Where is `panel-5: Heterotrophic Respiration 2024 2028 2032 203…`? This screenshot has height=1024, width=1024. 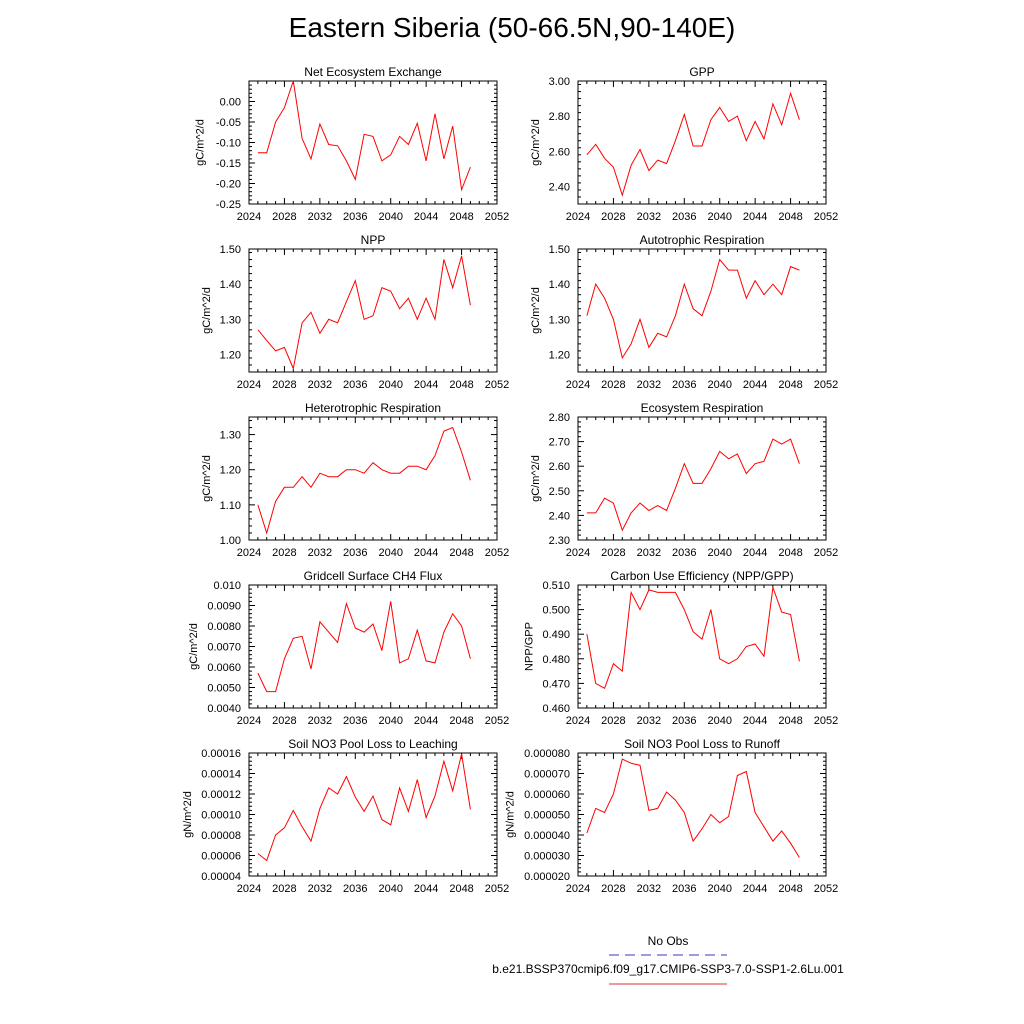
panel-5: Heterotrophic Respiration 2024 2028 2032 203… is located at coordinates (355, 480).